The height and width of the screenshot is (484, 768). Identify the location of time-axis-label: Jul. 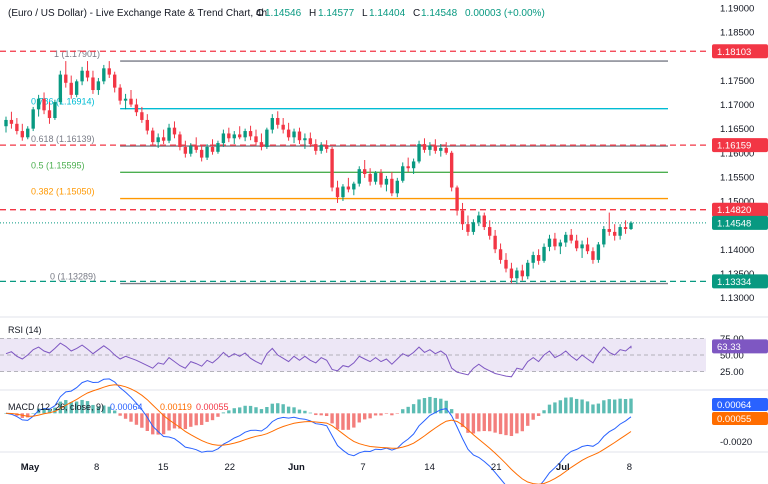
(563, 467).